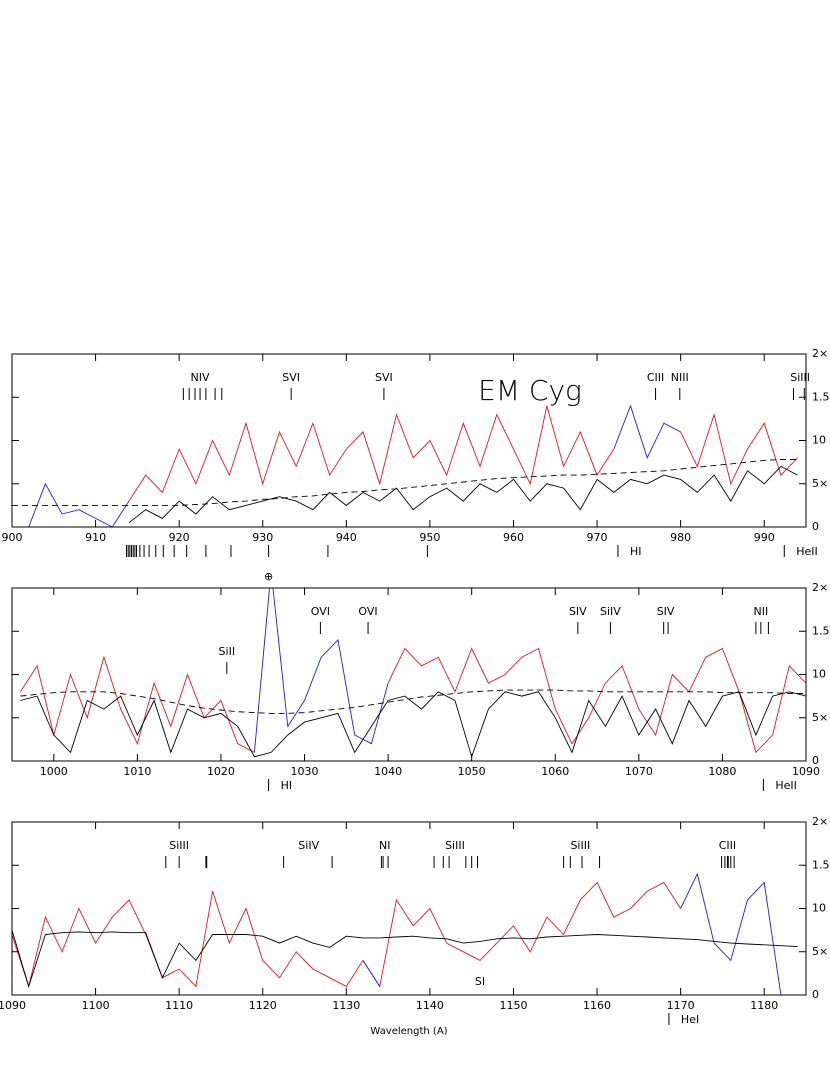 The height and width of the screenshot is (1083, 830). Describe the element at coordinates (597, 537) in the screenshot. I see `x-tick-label: 970` at that location.